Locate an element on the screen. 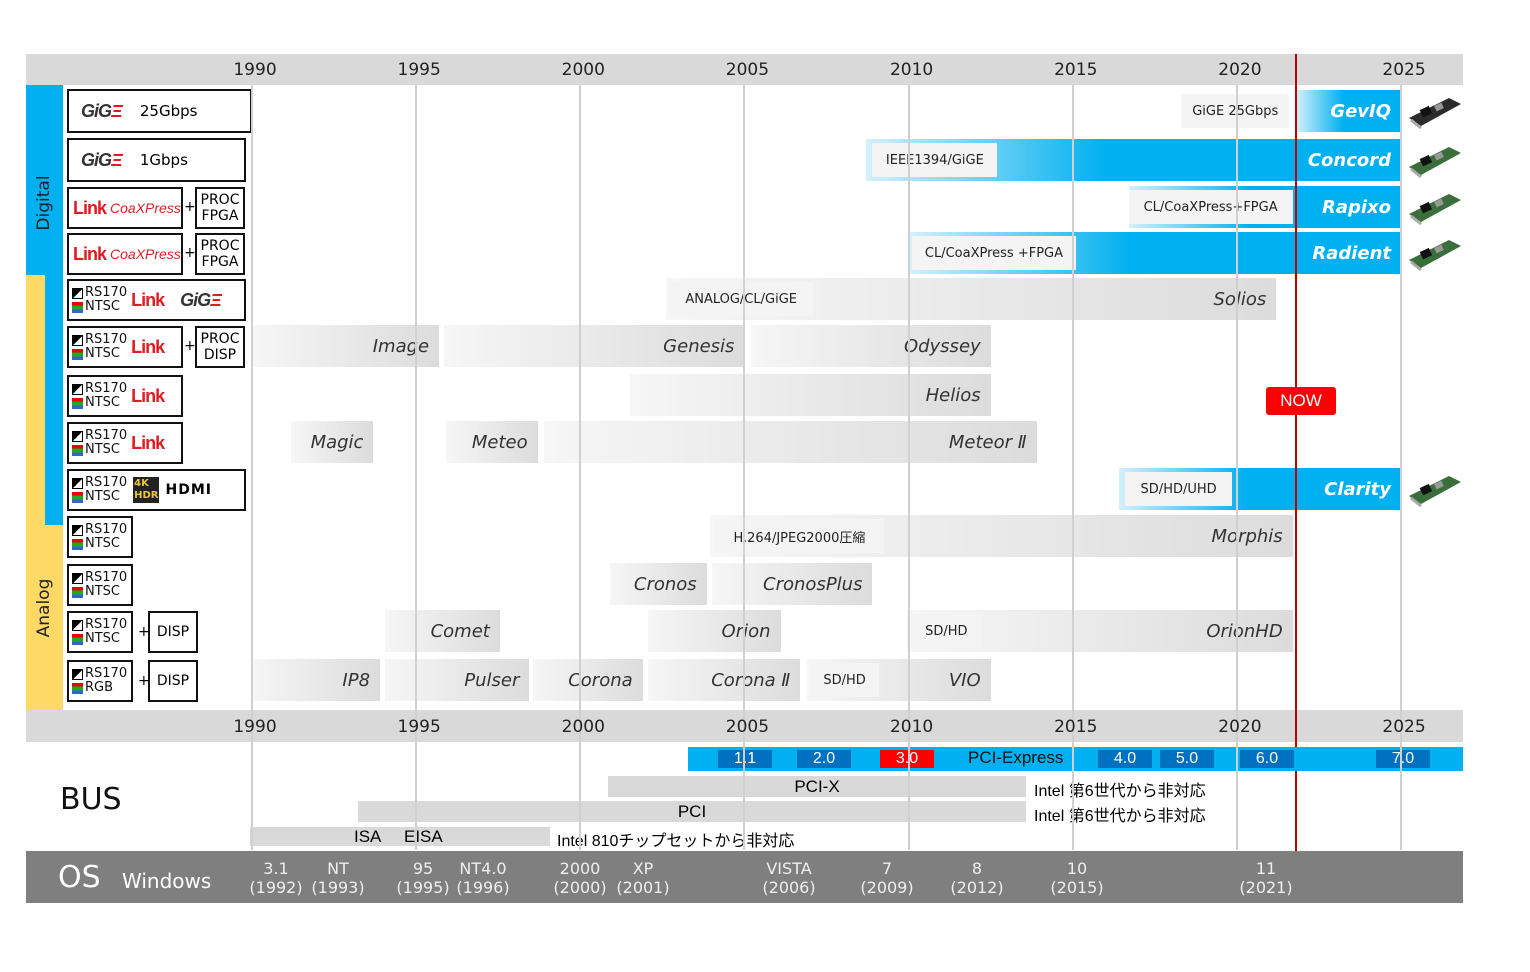 Image resolution: width=1530 pixels, height=972 pixels. product-bar: Image is located at coordinates (346, 346).